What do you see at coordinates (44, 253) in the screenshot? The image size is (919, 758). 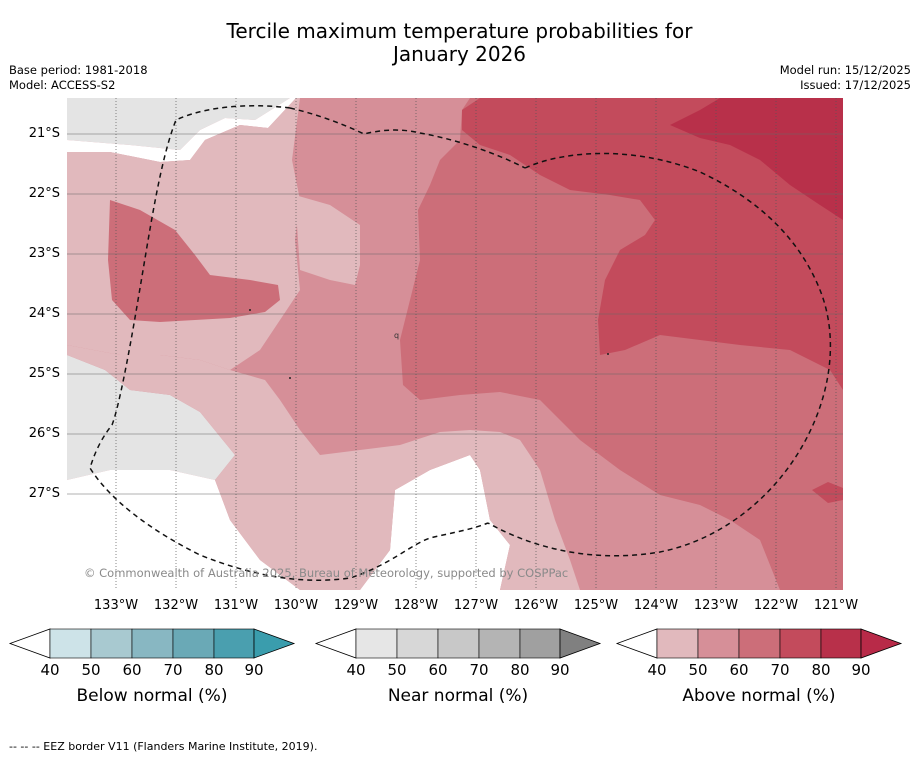 I see `lat-tick-label: 23°S` at bounding box center [44, 253].